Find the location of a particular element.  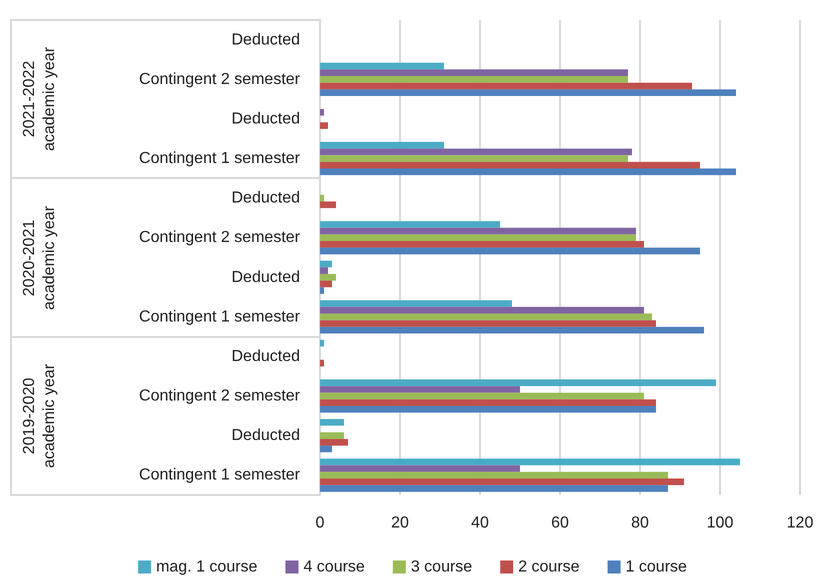

legend-label: mag. 1 course is located at coordinates (207, 567).